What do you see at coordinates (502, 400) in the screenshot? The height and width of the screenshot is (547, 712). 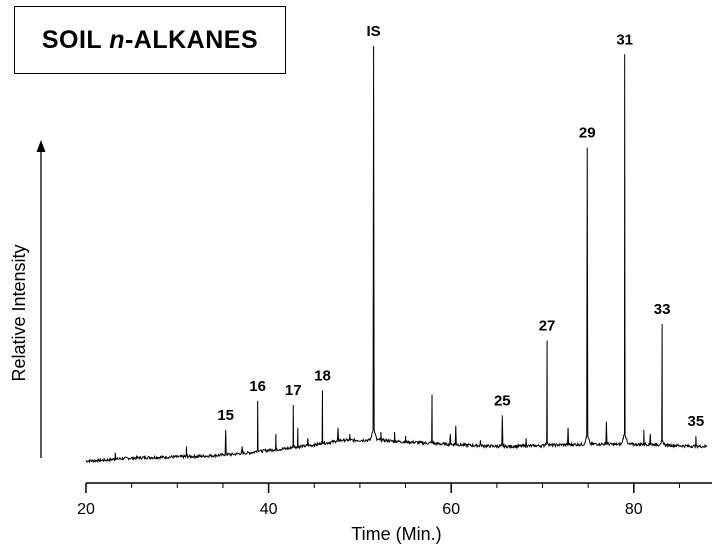 I see `peak-label-25: 25` at bounding box center [502, 400].